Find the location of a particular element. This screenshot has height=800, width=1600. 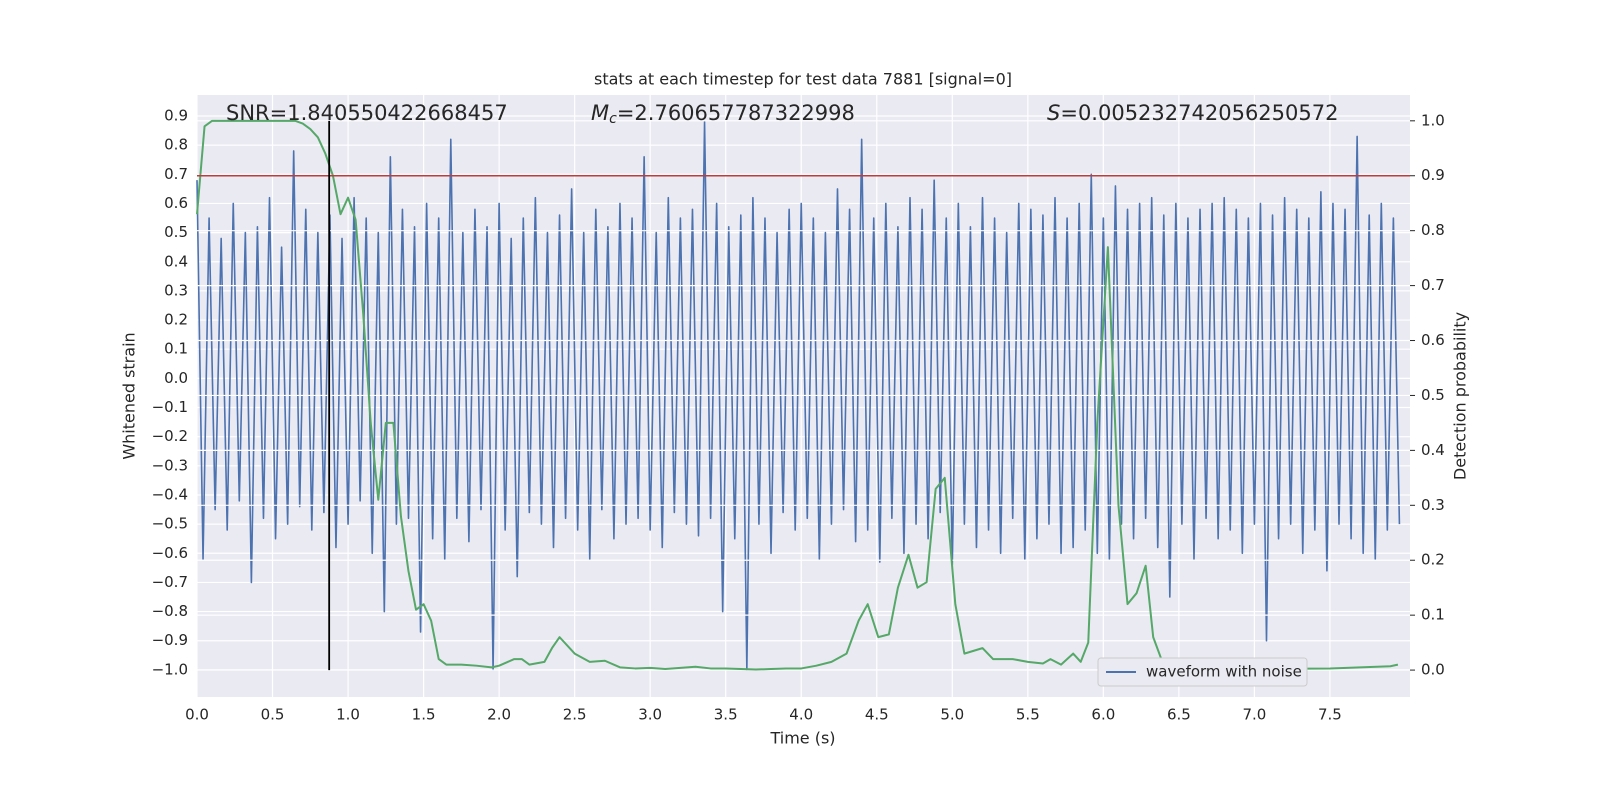

y-tick-label: −0.1 is located at coordinates (170, 407).